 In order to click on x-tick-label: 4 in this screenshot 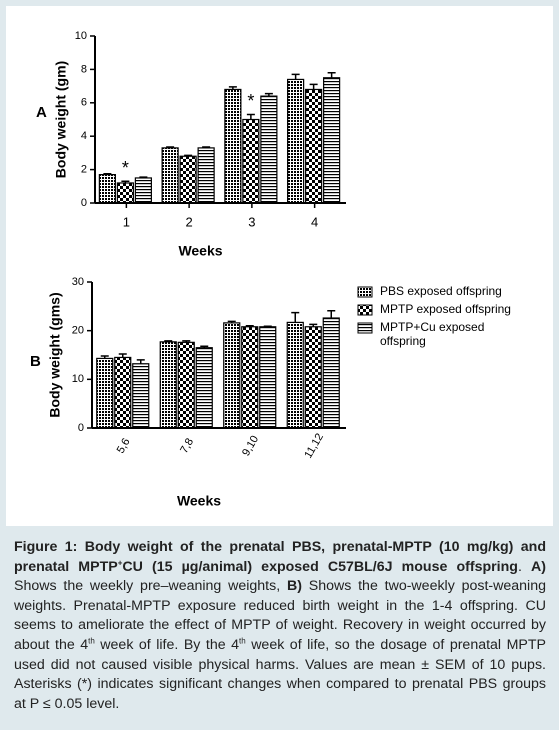, I will do `click(314, 221)`.